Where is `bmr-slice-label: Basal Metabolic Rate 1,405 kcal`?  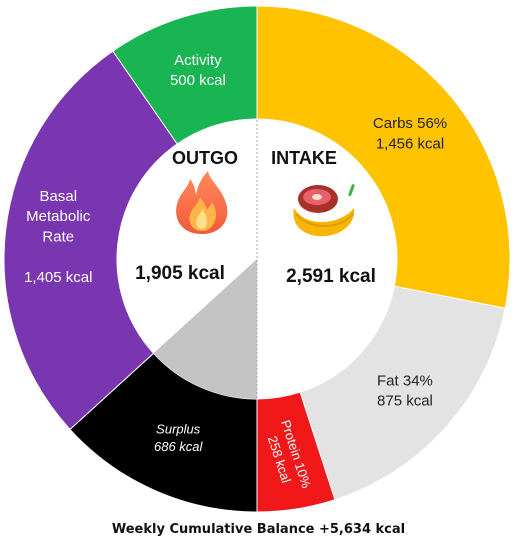
bmr-slice-label: Basal Metabolic Rate 1,405 kcal is located at coordinates (58, 237).